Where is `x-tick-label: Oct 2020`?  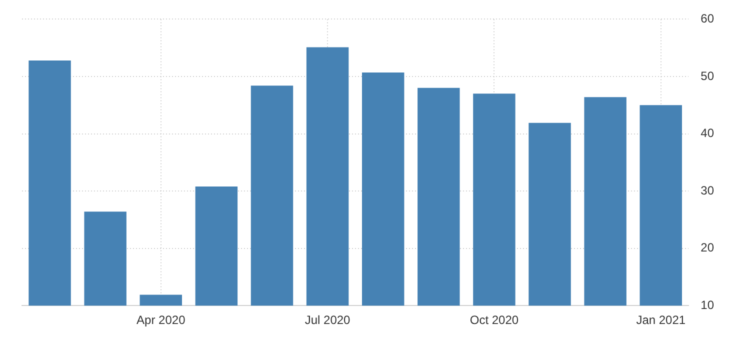
x-tick-label: Oct 2020 is located at coordinates (494, 320).